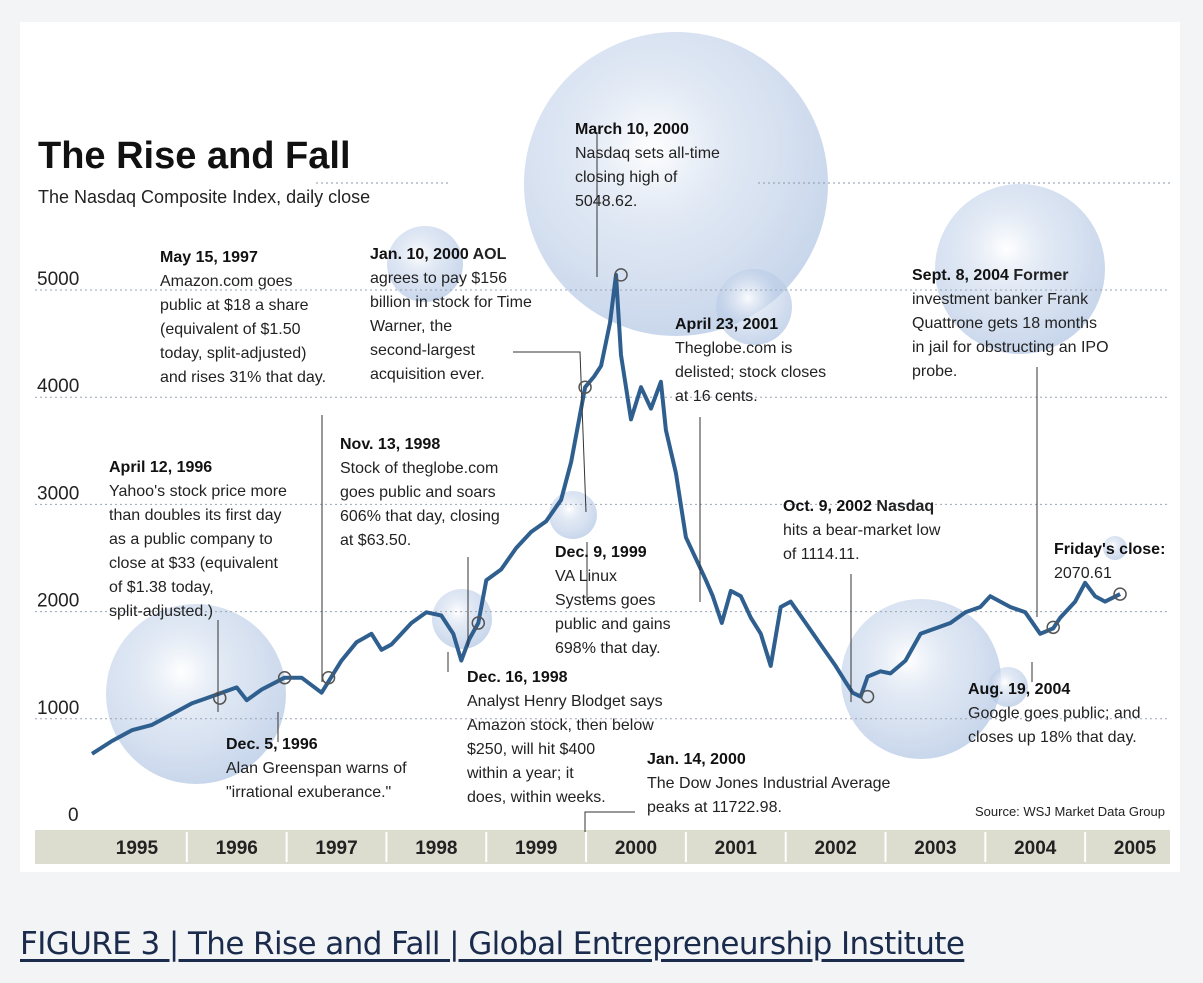 This screenshot has width=1203, height=983. I want to click on annotation-line: delisted; stock closes, so click(750, 372).